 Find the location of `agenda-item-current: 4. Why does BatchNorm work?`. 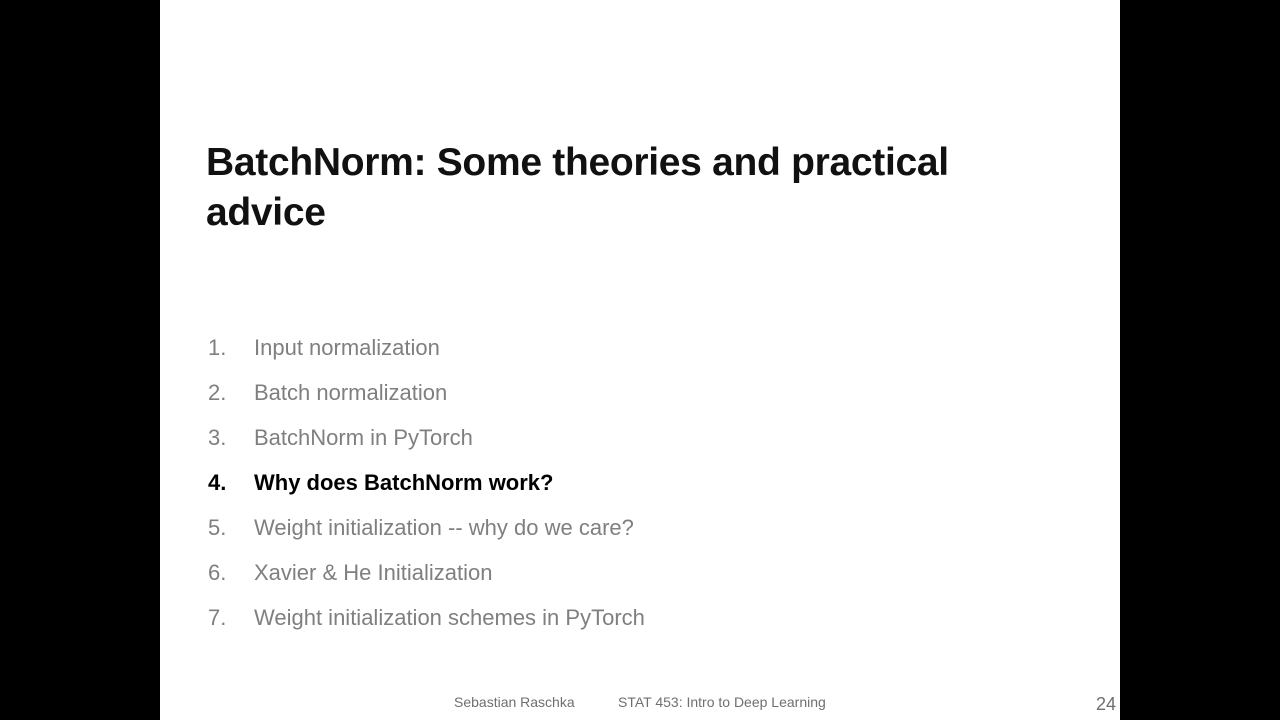

agenda-item-current: 4. Why does BatchNorm work? is located at coordinates (426, 487).